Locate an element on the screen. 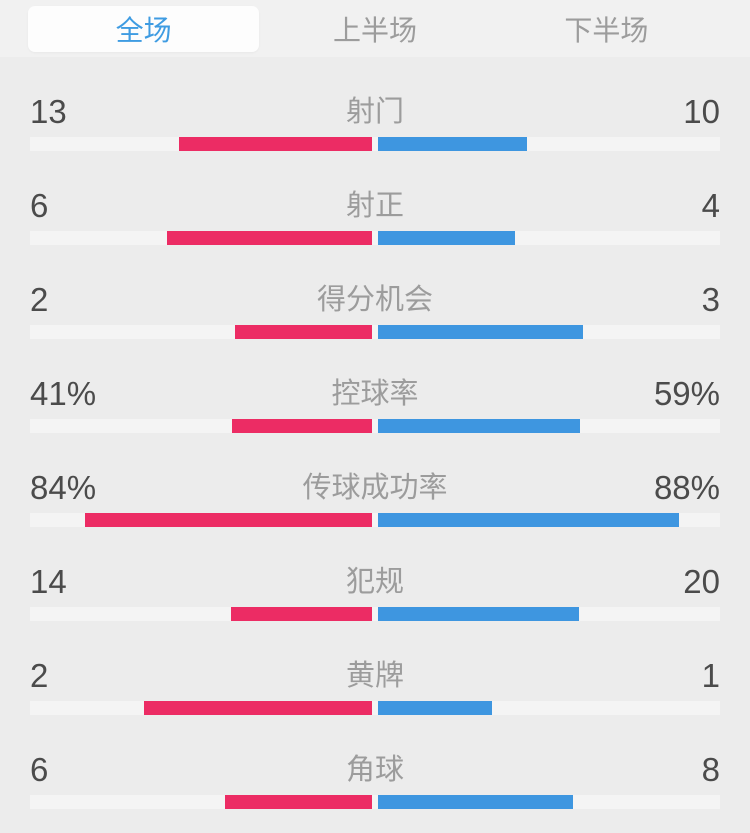 This screenshot has height=833, width=750. tab-full-match: 全场 is located at coordinates (144, 28).